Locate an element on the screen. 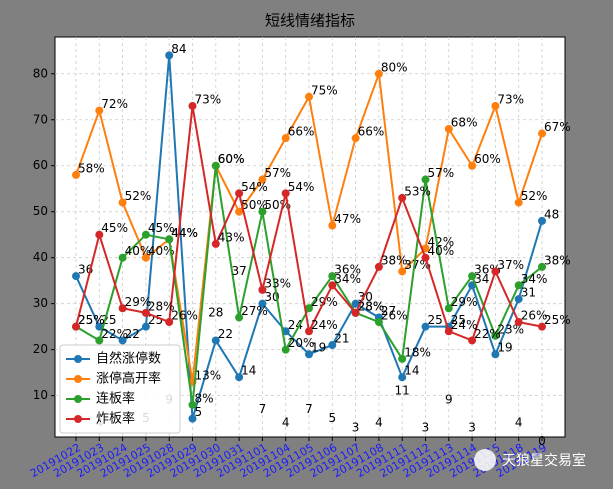 This screenshot has width=613, height=489. legend-label: 涨停高开率 is located at coordinates (128, 379).